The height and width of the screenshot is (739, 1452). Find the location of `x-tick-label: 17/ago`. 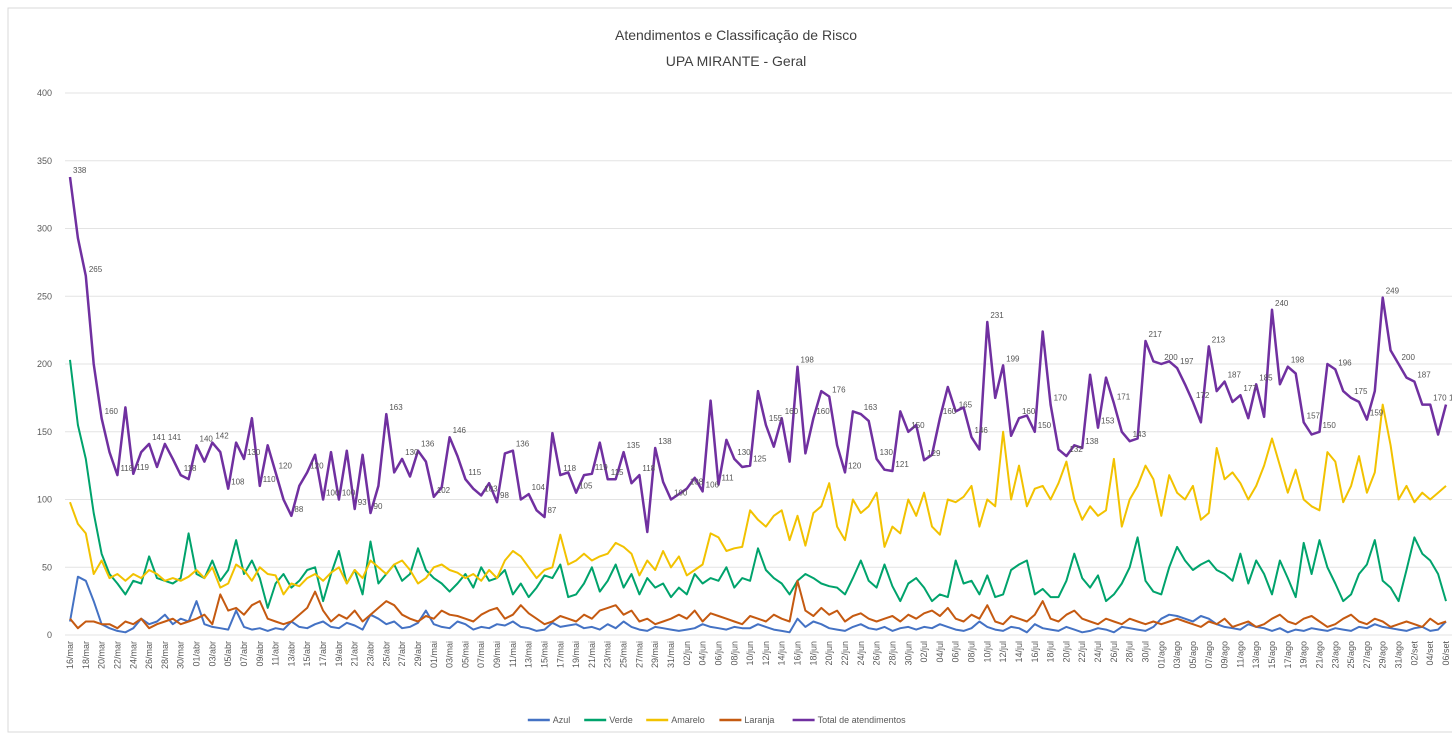

x-tick-label: 17/ago is located at coordinates (1288, 655).